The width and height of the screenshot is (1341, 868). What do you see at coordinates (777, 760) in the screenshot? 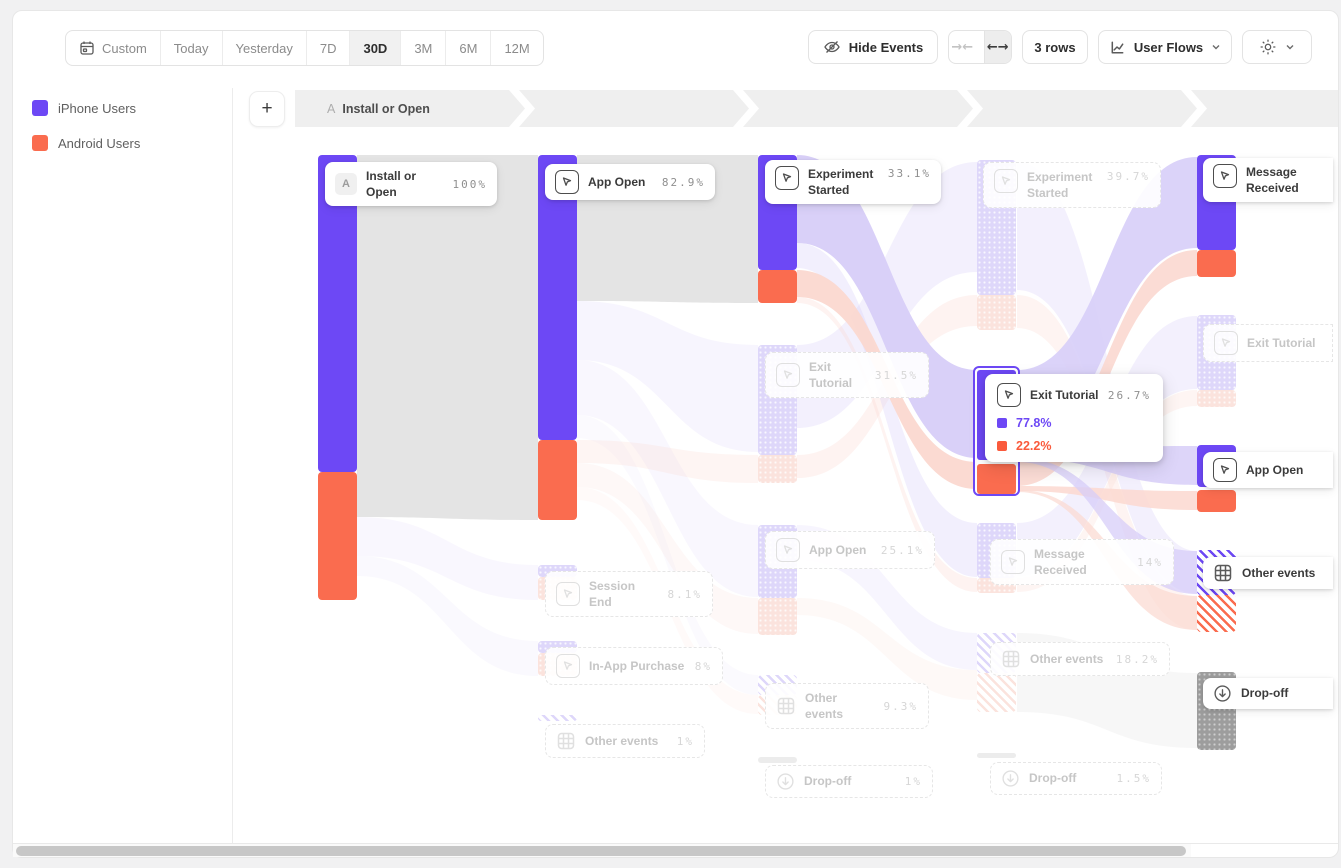
I see `node-drop3-bar` at bounding box center [777, 760].